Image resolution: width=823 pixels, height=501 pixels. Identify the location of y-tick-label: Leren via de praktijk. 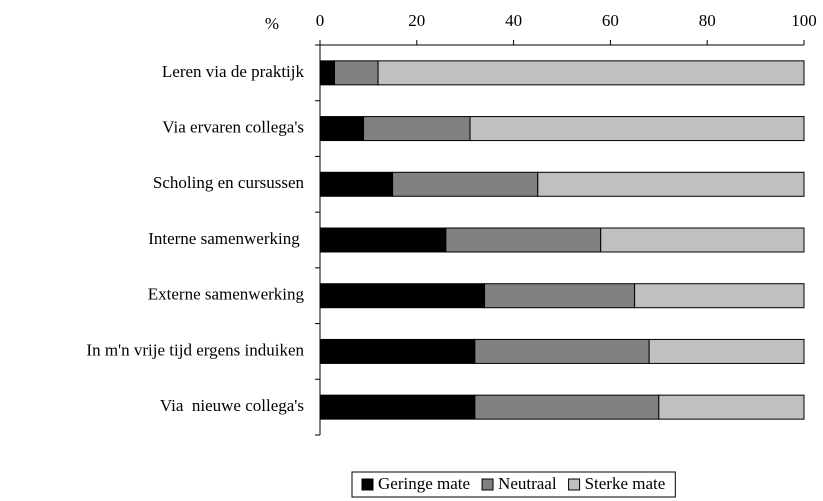
(233, 71).